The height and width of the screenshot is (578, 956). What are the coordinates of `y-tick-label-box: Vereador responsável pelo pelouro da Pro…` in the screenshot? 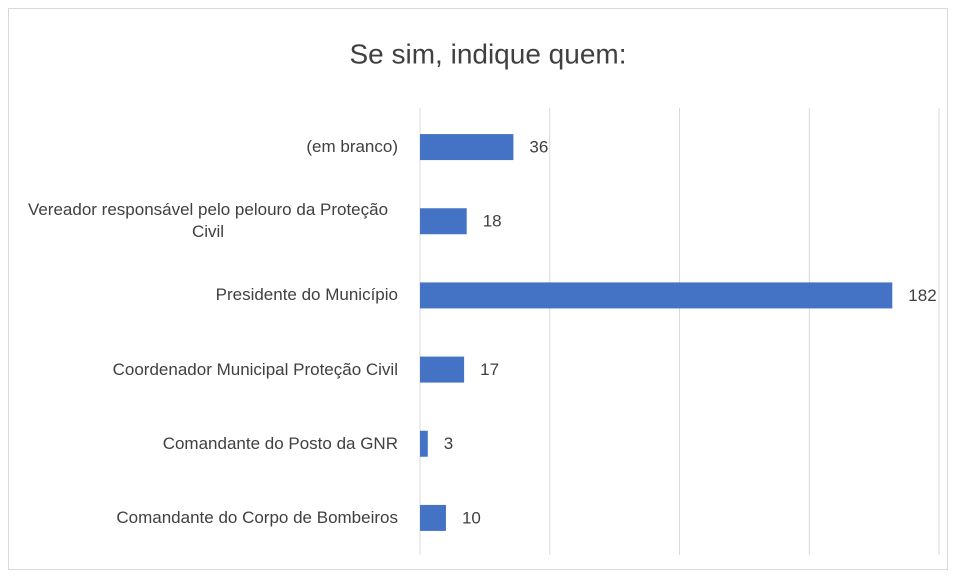 It's located at (208, 221).